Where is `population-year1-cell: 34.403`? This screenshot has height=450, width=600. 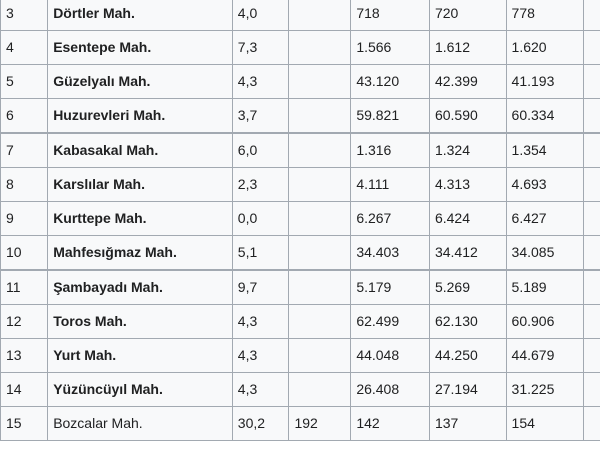 population-year1-cell: 34.403 is located at coordinates (390, 253).